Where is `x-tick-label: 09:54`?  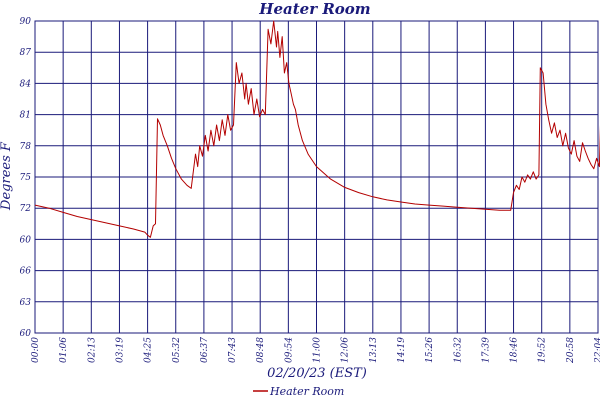
x-tick-label: 09:54 is located at coordinates (289, 350).